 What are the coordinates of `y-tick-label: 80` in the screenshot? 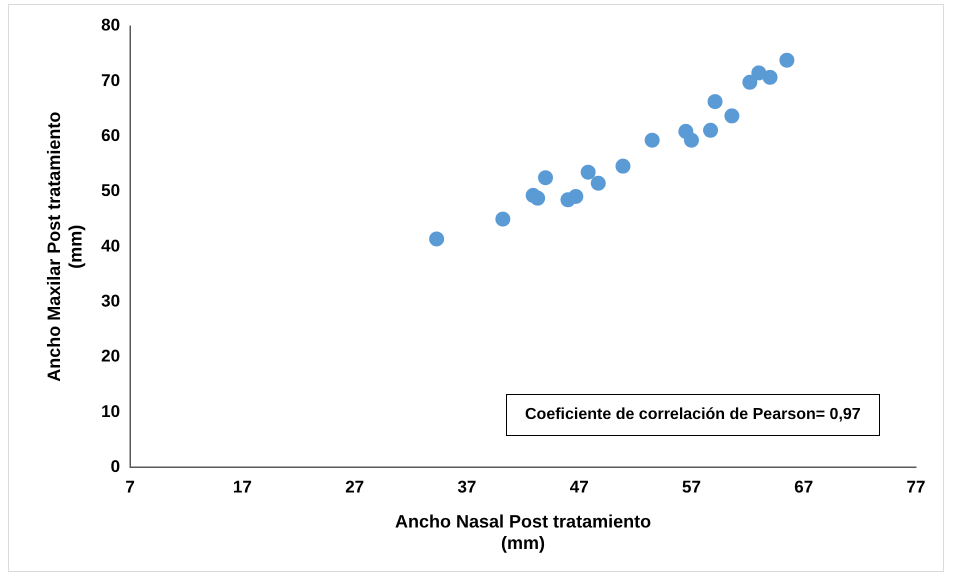 It's located at (110, 25).